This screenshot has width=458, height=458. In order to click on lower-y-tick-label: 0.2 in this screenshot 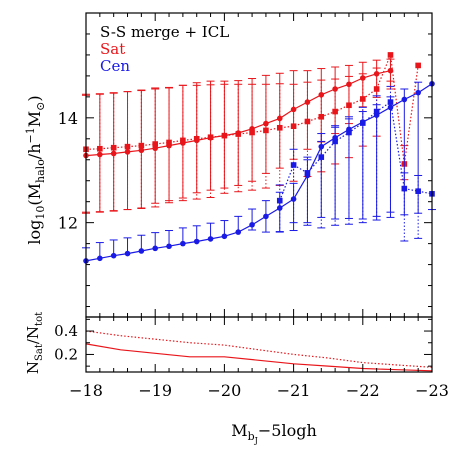, I will do `click(66, 354)`.